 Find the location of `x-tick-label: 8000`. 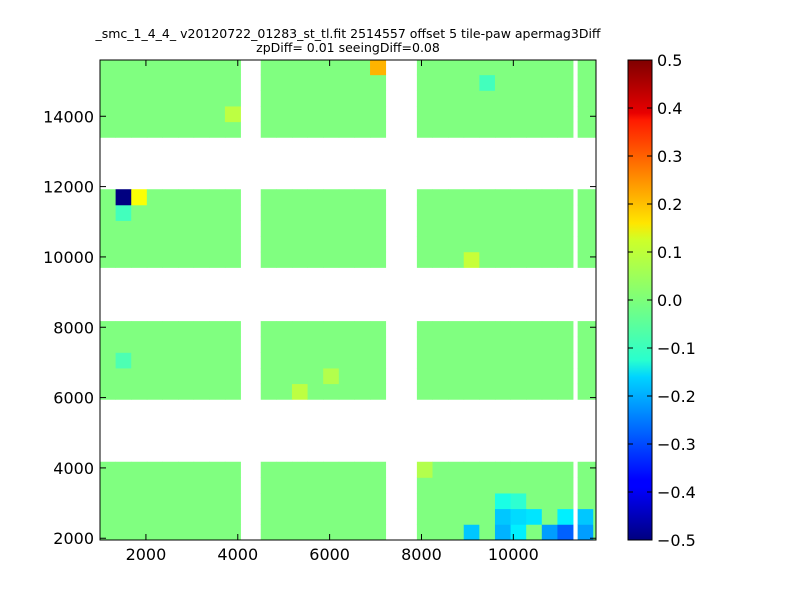

x-tick-label: 8000 is located at coordinates (421, 554).